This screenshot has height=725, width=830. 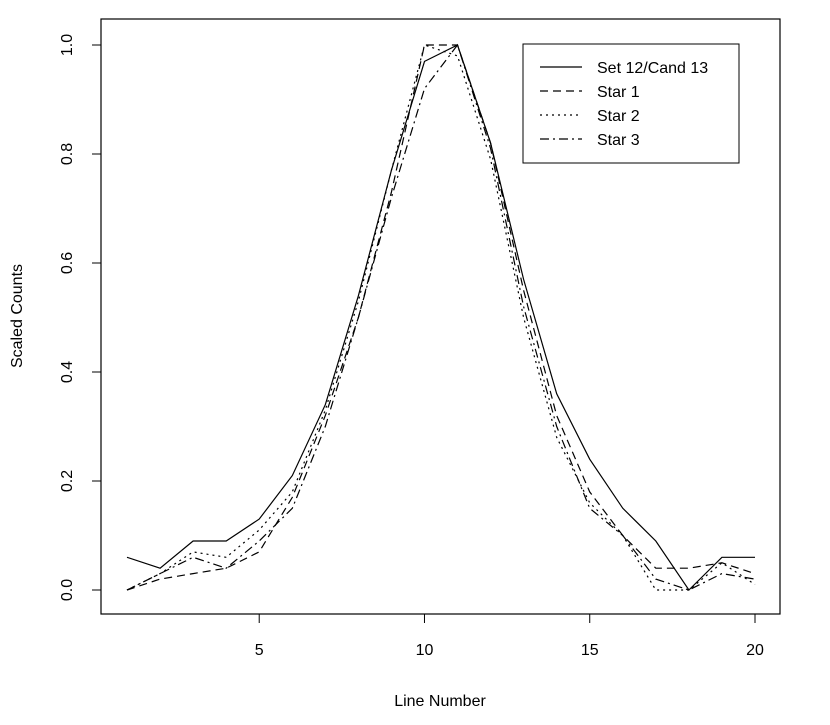 What do you see at coordinates (618, 116) in the screenshot?
I see `legend-label: Star 2` at bounding box center [618, 116].